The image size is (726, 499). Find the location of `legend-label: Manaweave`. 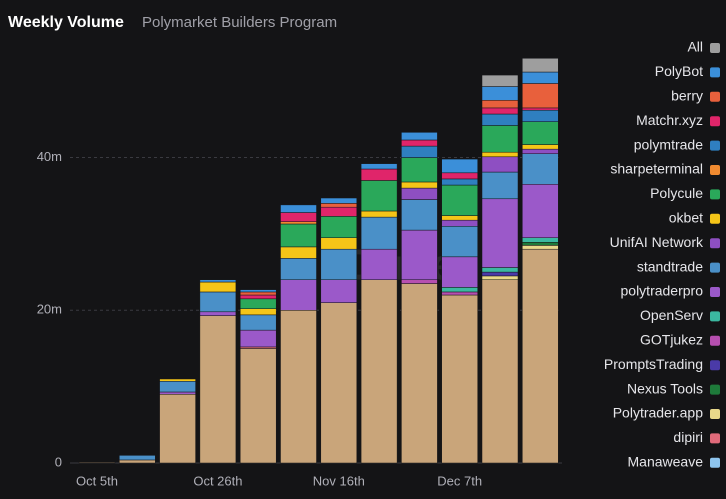

legend-label: Manaweave is located at coordinates (666, 462).